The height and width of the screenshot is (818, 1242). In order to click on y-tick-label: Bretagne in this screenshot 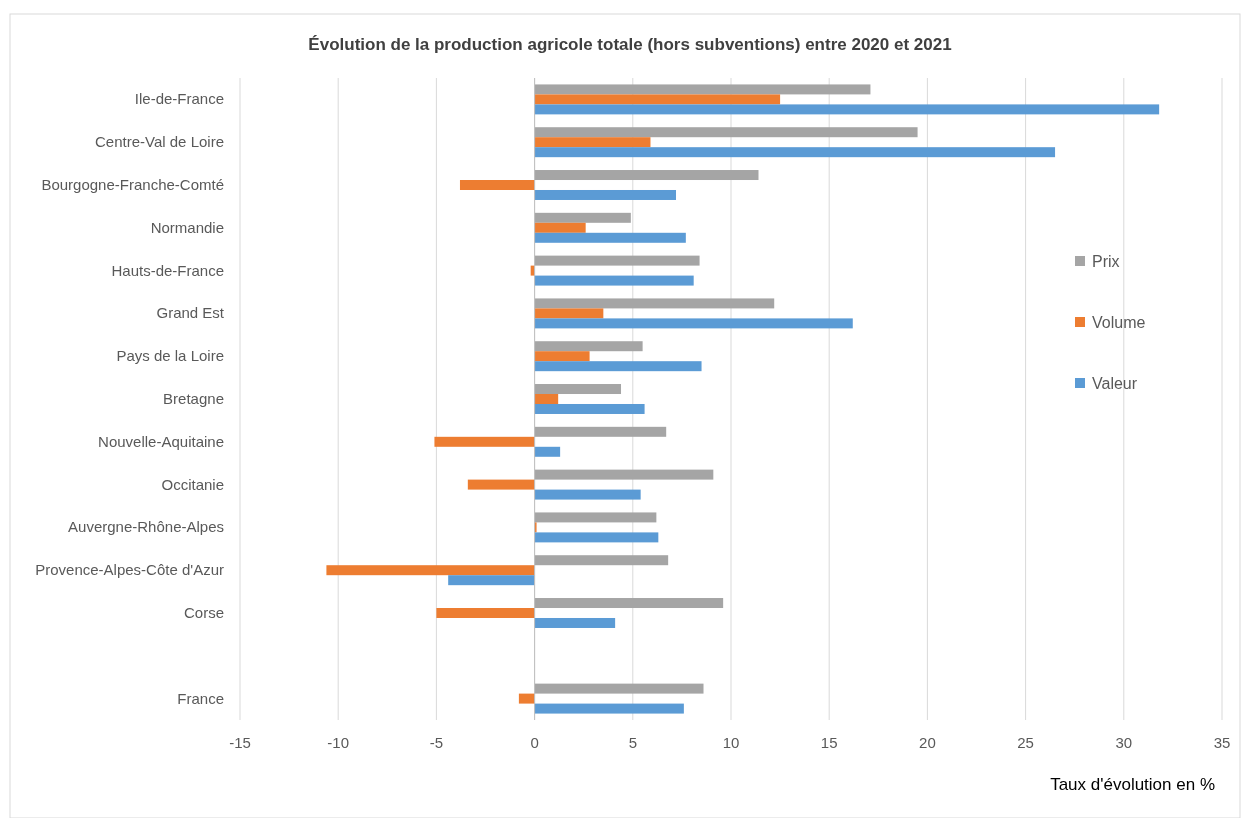, I will do `click(193, 398)`.